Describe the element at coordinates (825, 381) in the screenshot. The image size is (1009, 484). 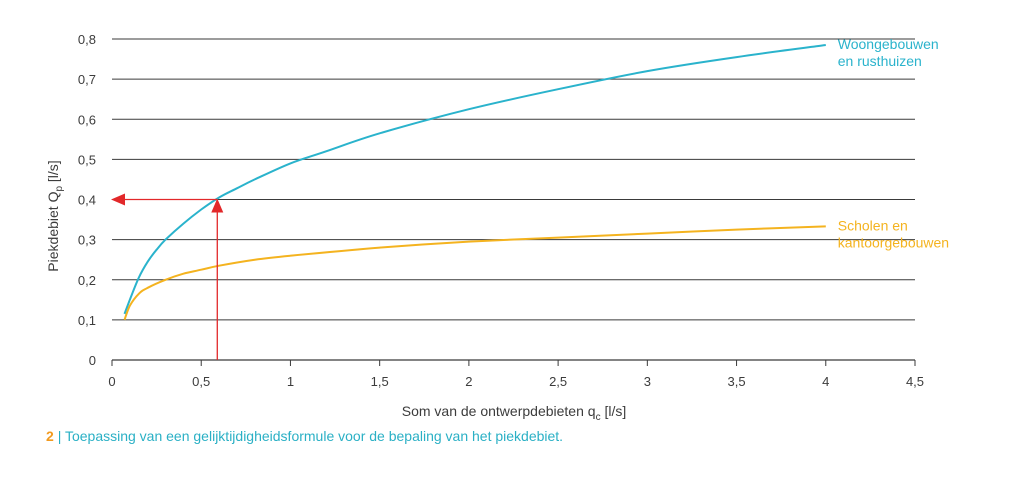
I see `x-tick-label: 4` at that location.